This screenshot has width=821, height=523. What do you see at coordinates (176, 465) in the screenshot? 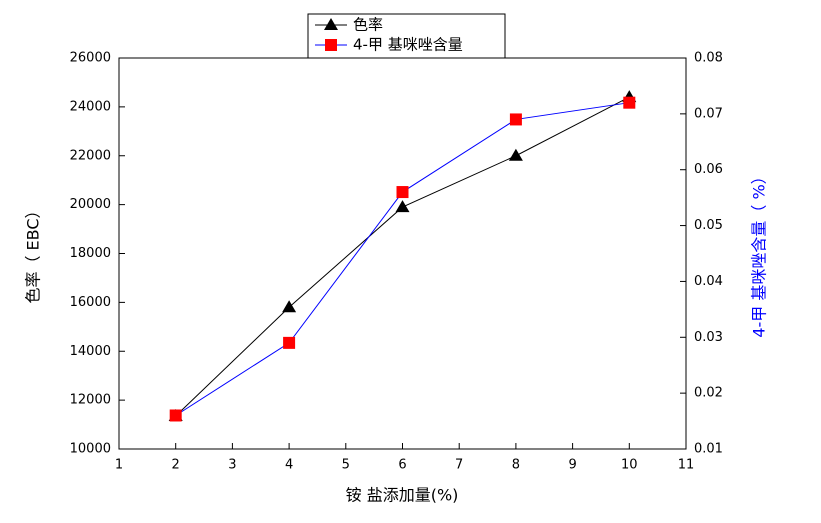
I see `x-tick-label: 2` at bounding box center [176, 465].